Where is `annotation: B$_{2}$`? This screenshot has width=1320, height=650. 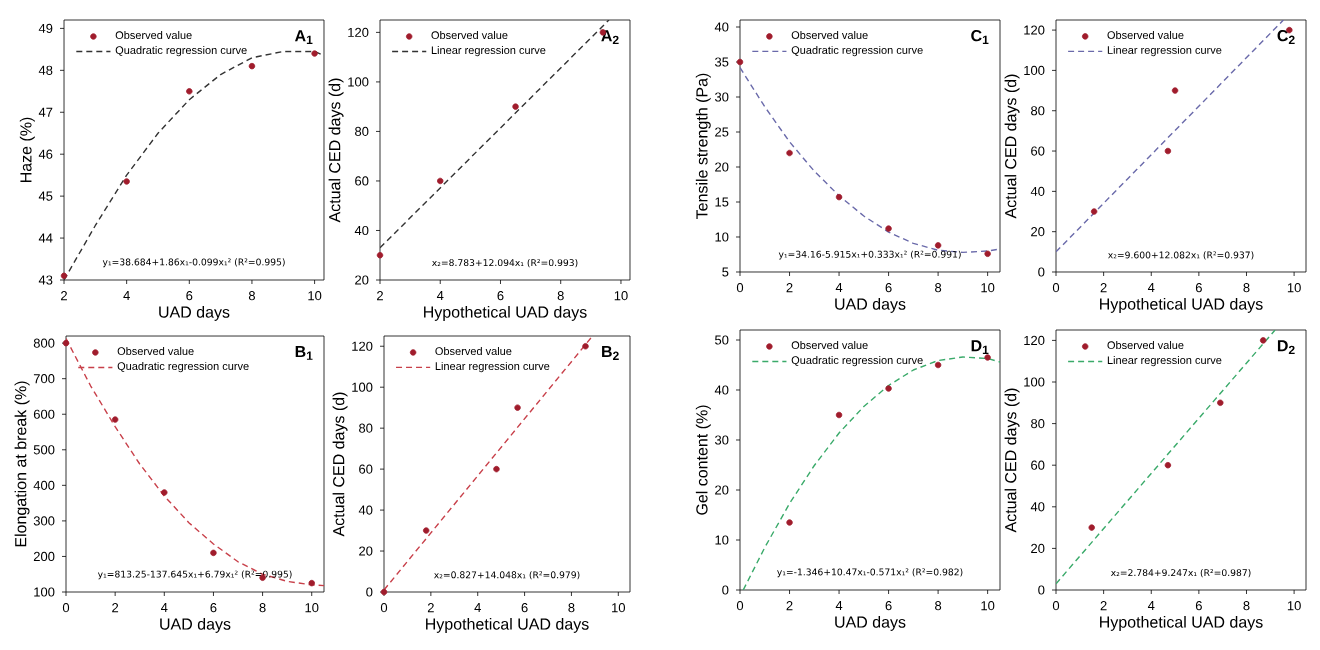
annotation: B$_{2}$ is located at coordinates (610, 353).